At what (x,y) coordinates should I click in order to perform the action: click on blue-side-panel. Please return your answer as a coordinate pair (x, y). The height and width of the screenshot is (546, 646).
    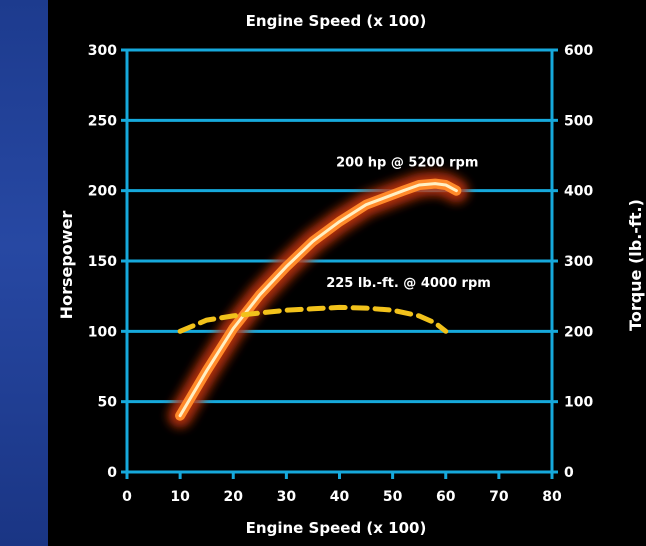
    Looking at the image, I should click on (24, 273).